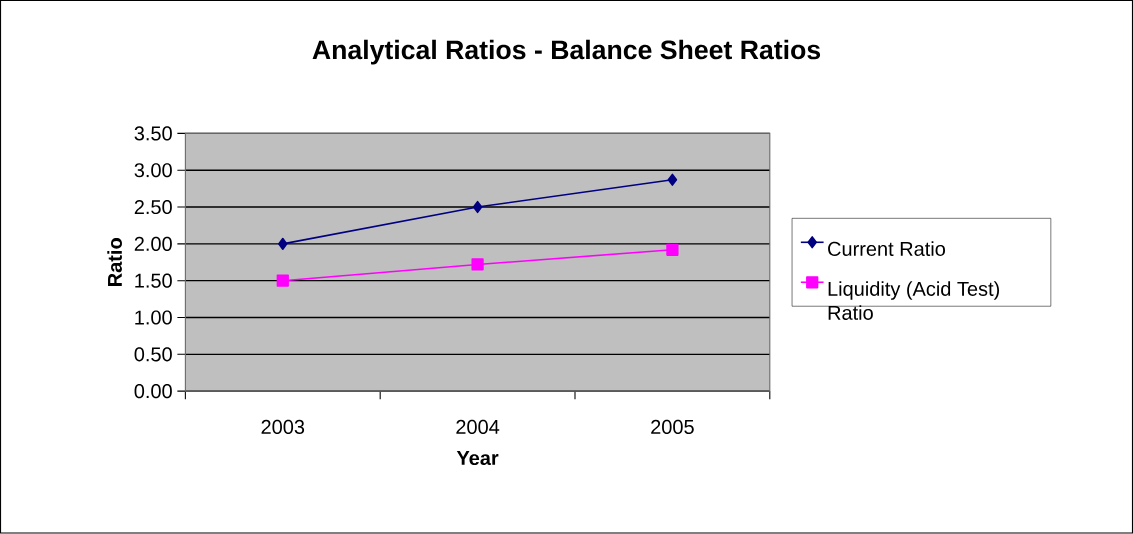  Describe the element at coordinates (283, 427) in the screenshot. I see `x-tick-label: 2003` at that location.